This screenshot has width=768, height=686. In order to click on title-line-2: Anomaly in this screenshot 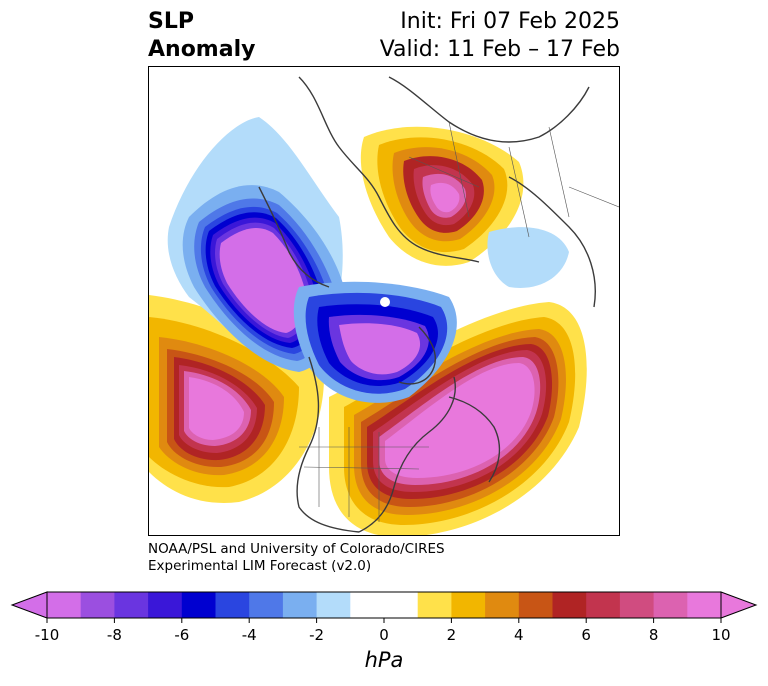, I will do `click(202, 49)`.